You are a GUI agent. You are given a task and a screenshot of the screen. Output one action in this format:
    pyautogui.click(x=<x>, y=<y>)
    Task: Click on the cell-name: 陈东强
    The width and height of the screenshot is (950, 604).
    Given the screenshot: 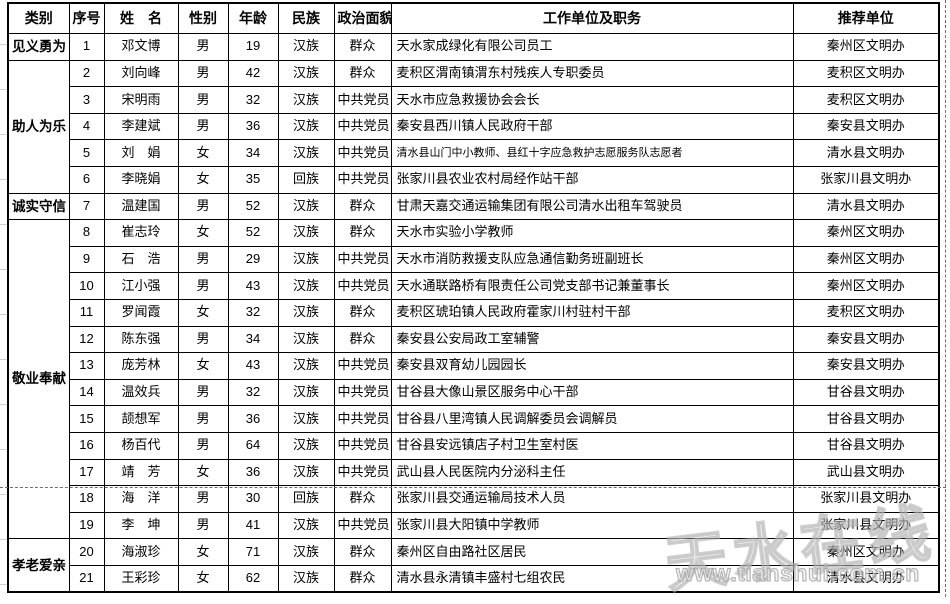 What is the action you would take?
    pyautogui.click(x=141, y=339)
    